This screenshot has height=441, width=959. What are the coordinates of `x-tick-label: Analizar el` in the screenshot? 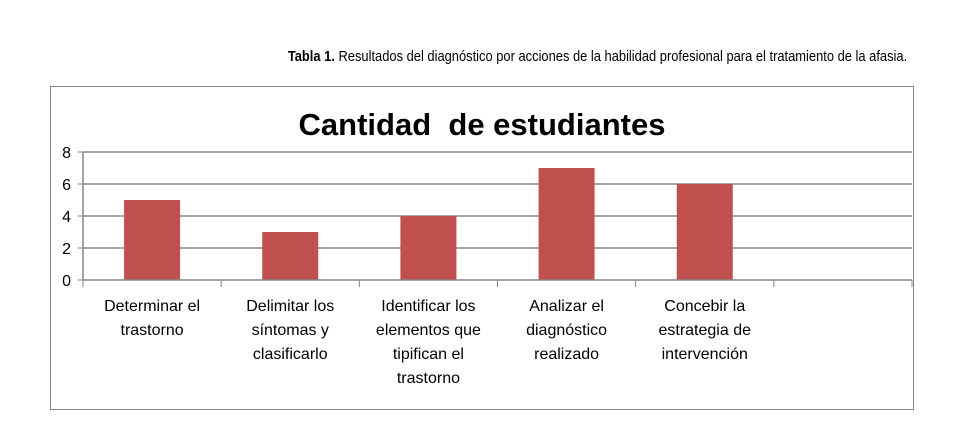 It's located at (566, 306).